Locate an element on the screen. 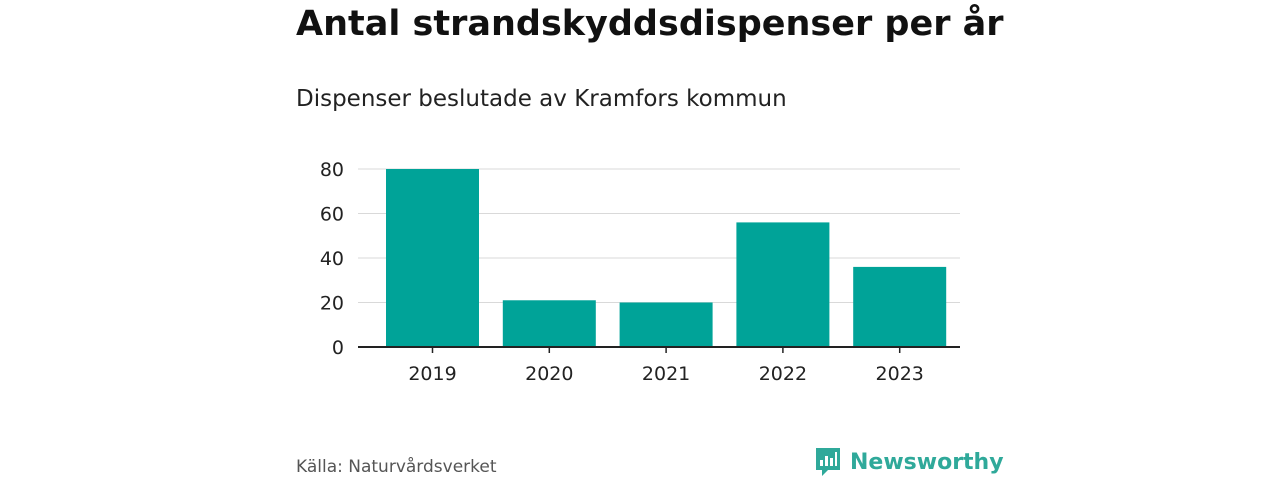 This screenshot has width=1280, height=480. x-tick-label: 2020 is located at coordinates (549, 374).